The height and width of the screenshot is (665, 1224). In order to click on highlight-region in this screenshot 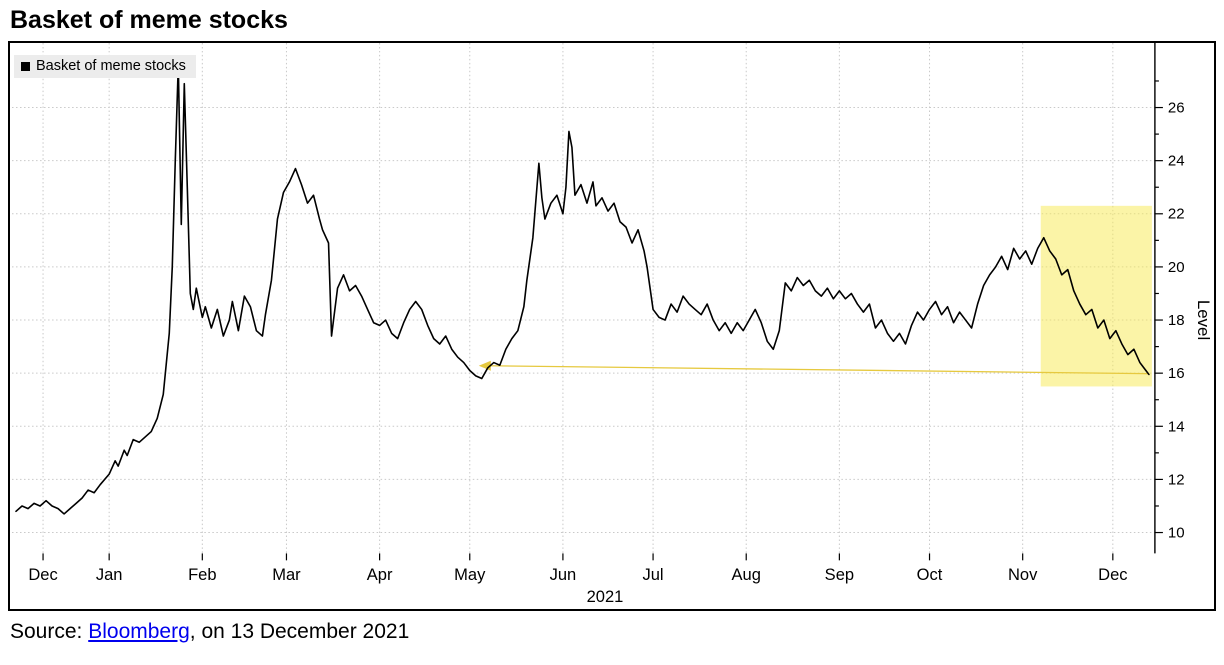, I will do `click(1096, 296)`.